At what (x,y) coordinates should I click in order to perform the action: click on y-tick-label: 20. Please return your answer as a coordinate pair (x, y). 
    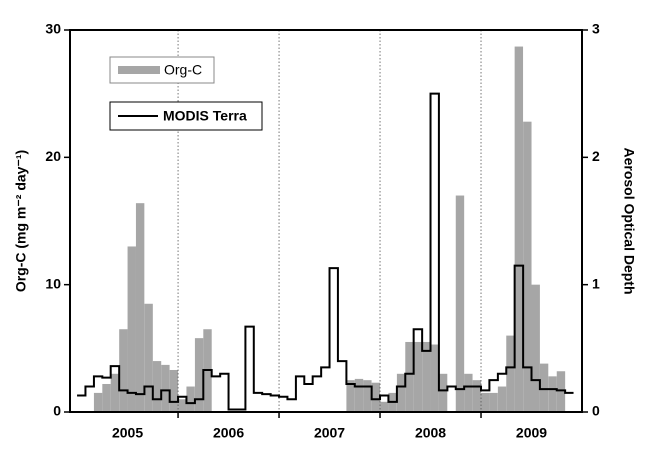
    Looking at the image, I should click on (53, 156).